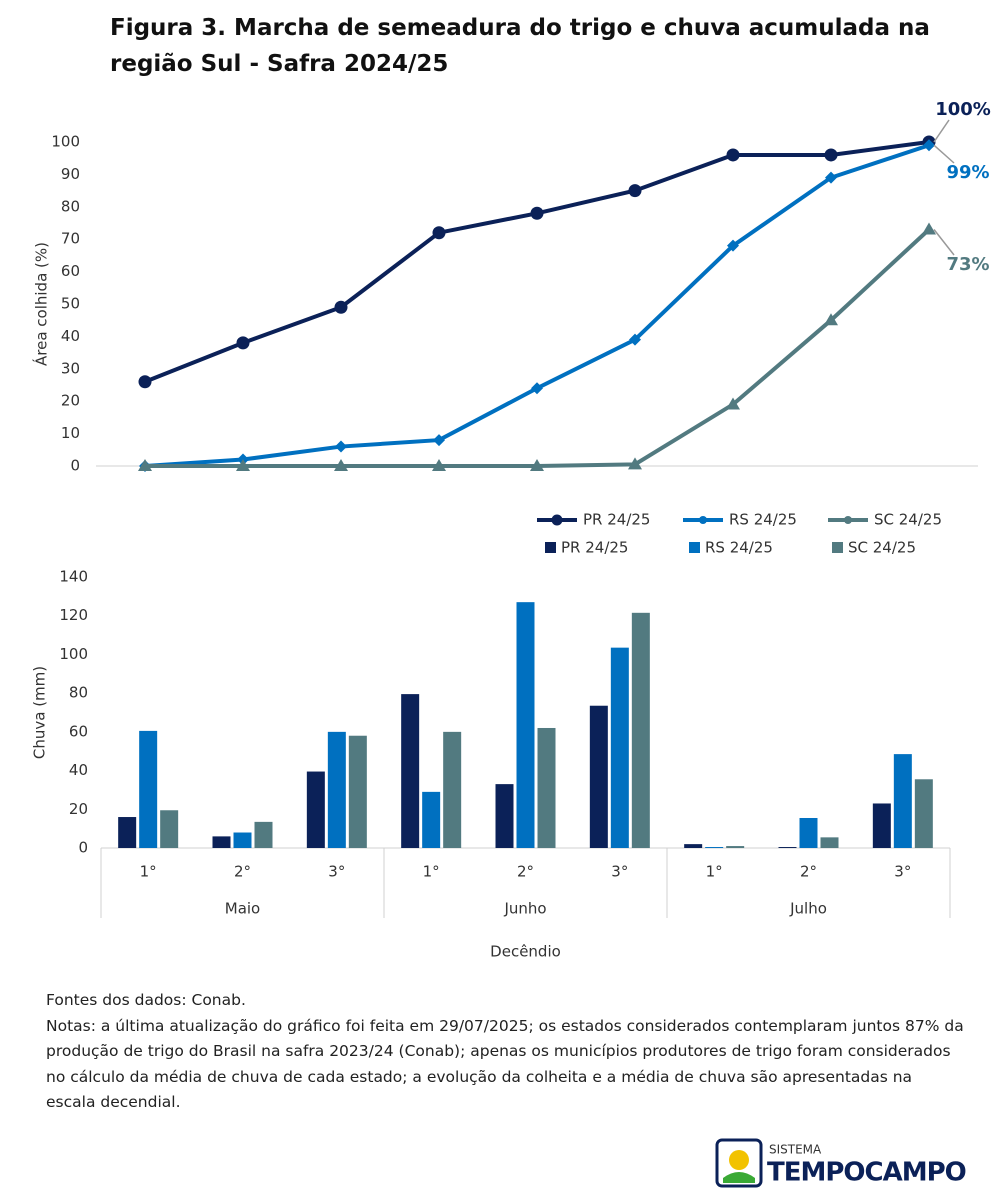 The height and width of the screenshot is (1200, 993). What do you see at coordinates (146, 1000) in the screenshot?
I see `sources: Fontes dos dados: Conab.` at bounding box center [146, 1000].